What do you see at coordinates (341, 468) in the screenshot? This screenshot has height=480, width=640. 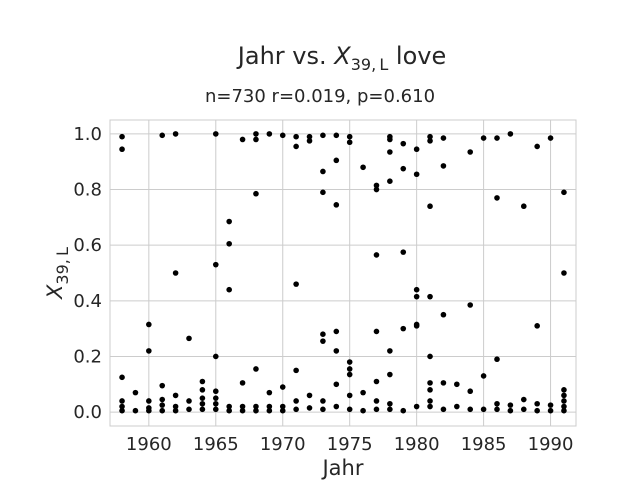 I see `x-axis-label: Jahr` at bounding box center [341, 468].